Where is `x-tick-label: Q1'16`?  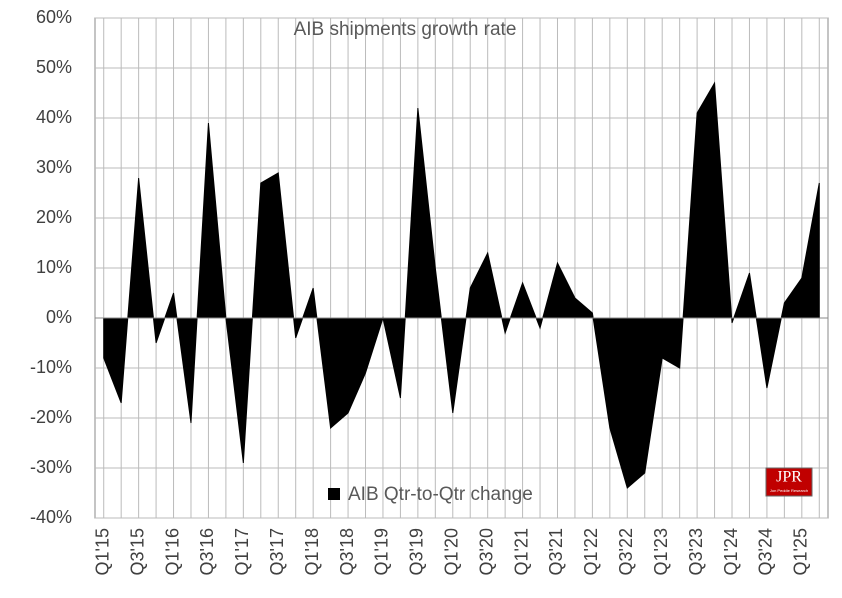
x-tick-label: Q1'16 is located at coordinates (172, 551).